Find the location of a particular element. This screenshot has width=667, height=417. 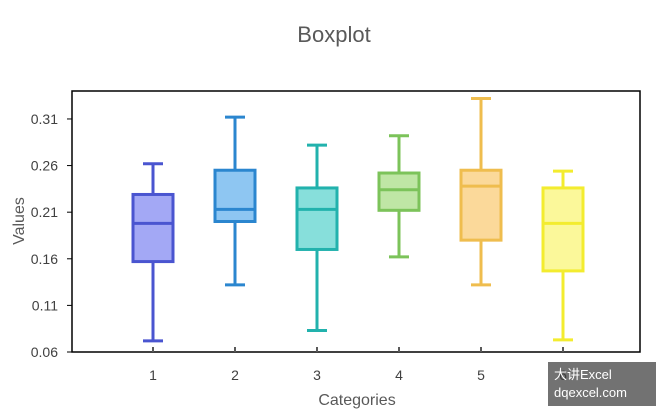

y-tick-label: 0.11 is located at coordinates (45, 305).